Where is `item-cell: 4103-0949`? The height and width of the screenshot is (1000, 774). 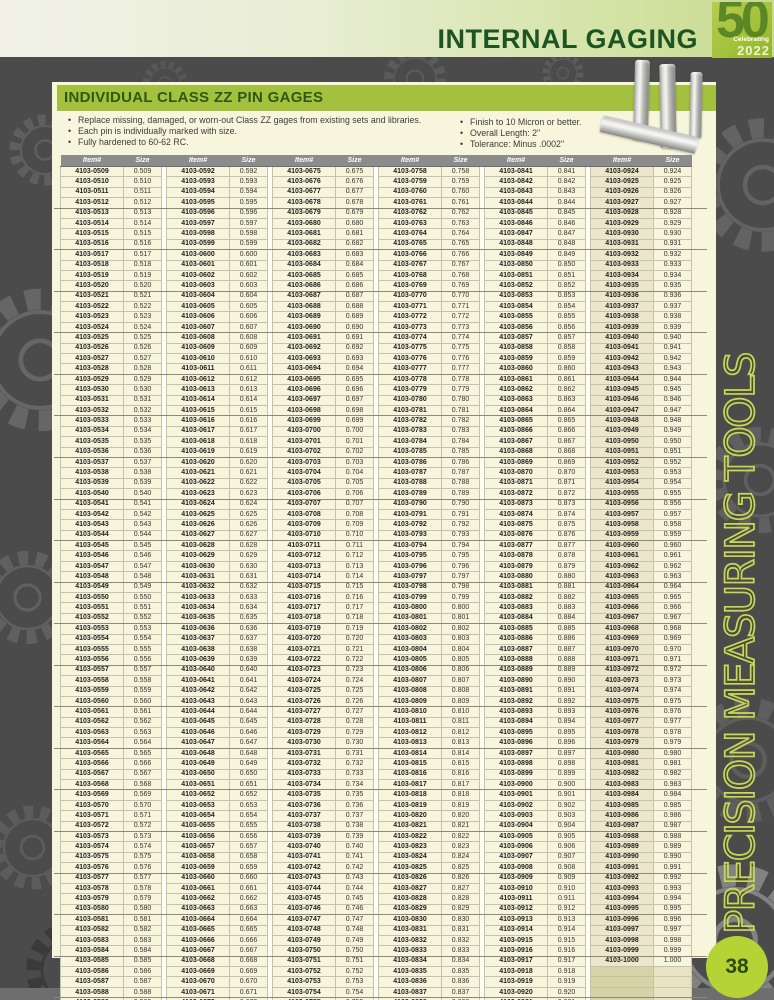 item-cell: 4103-0949 is located at coordinates (622, 431).